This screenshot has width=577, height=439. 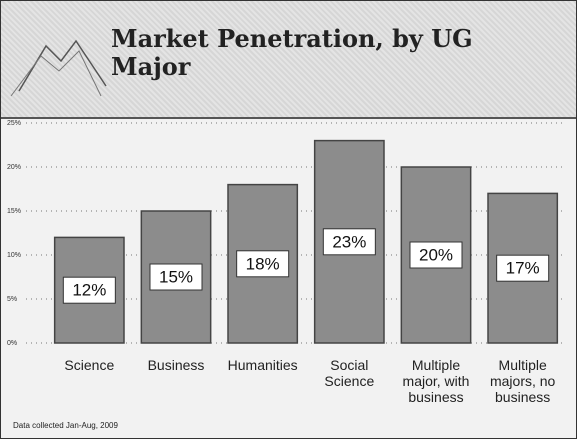 What do you see at coordinates (56, 73) in the screenshot?
I see `logo-mountain` at bounding box center [56, 73].